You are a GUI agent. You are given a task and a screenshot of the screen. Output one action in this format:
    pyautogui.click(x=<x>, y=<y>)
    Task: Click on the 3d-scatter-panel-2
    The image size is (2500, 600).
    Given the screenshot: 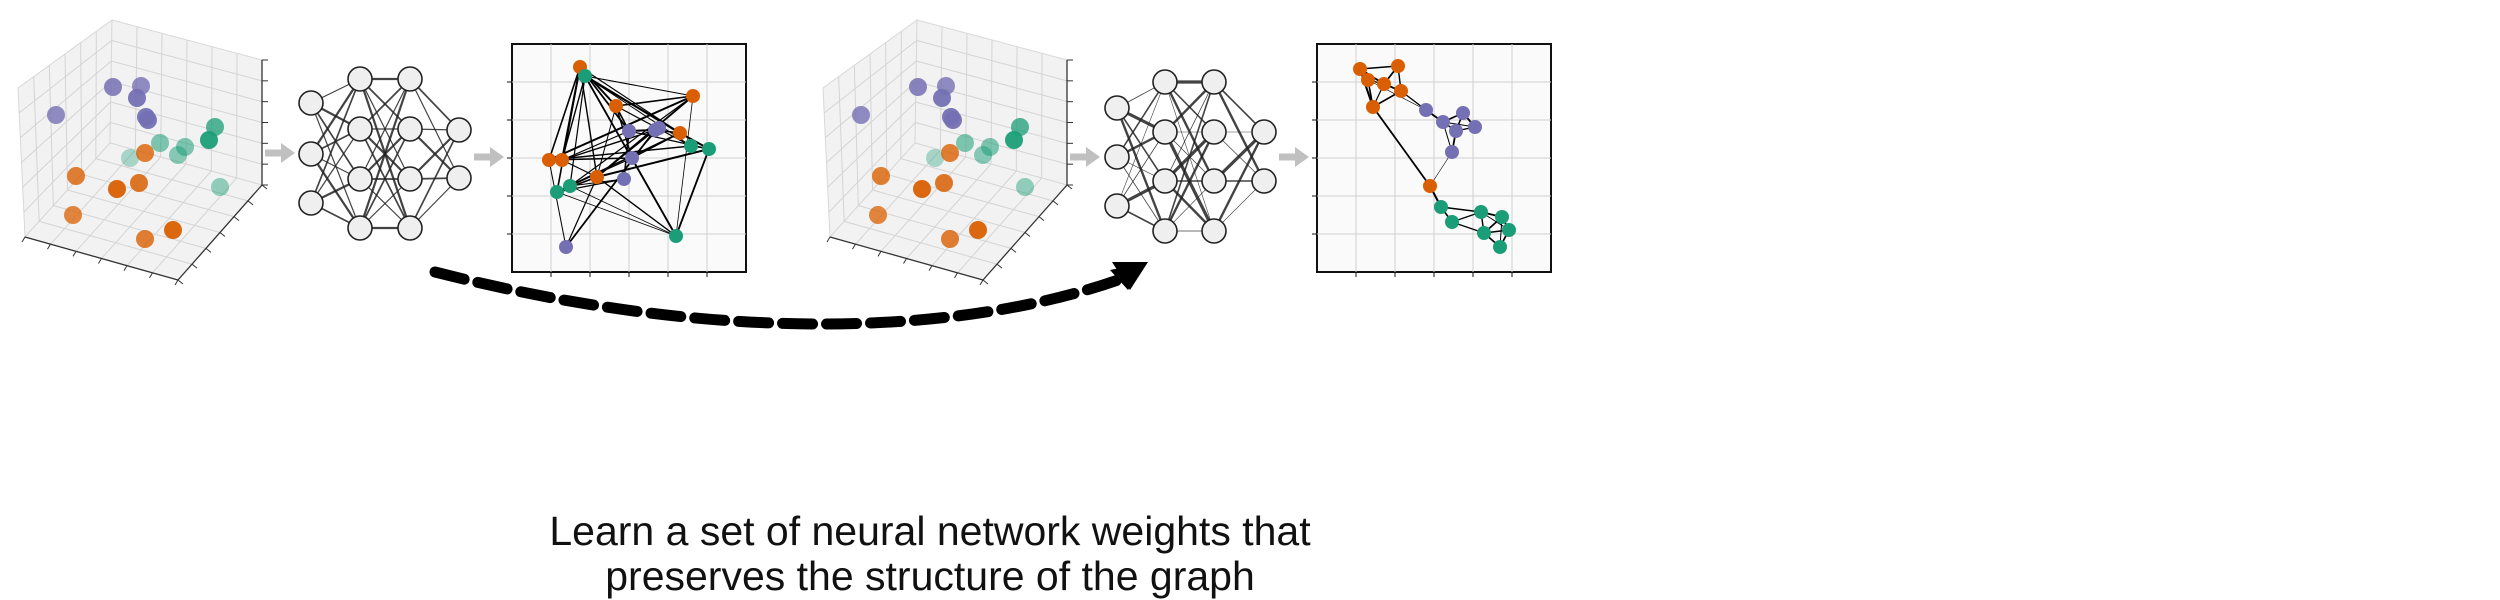 What is the action you would take?
    pyautogui.click(x=948, y=152)
    